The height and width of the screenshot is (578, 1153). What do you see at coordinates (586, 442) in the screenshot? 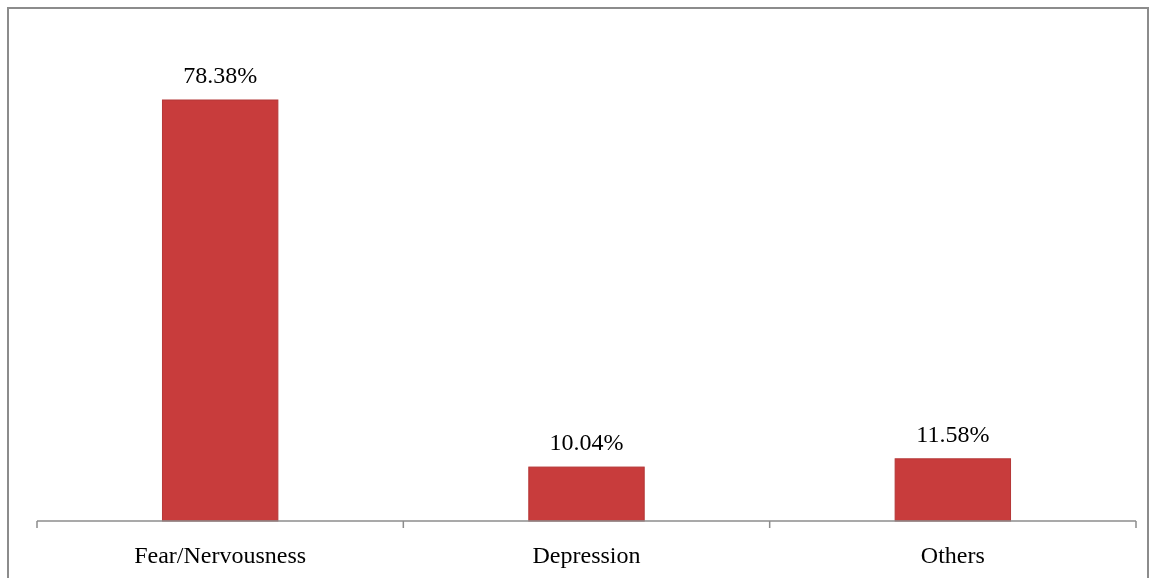
I see `data-label: 10.04%` at bounding box center [586, 442].